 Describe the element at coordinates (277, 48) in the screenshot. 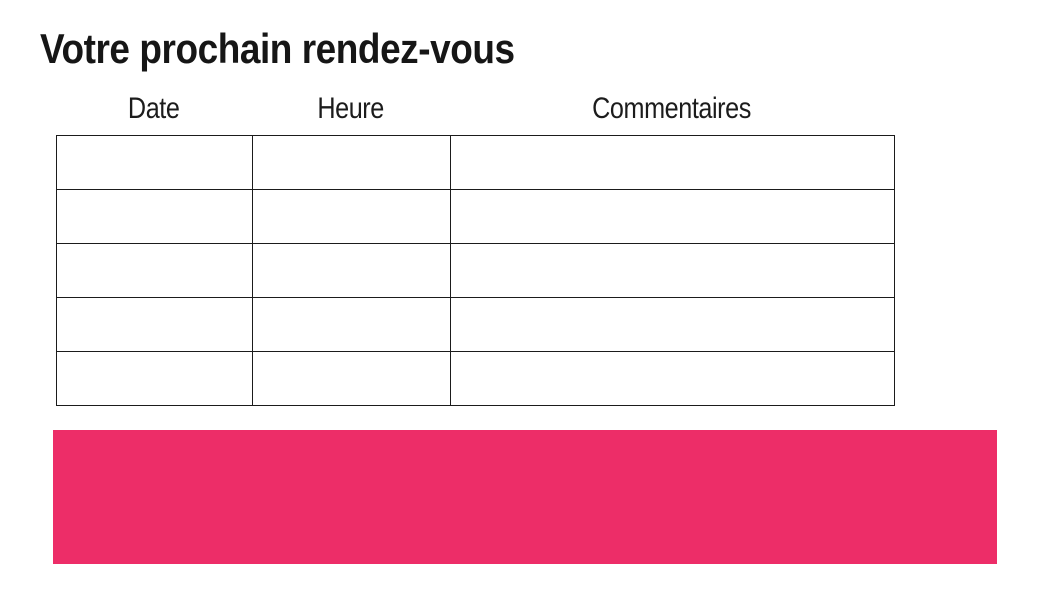

I see `page-title-text: Votre prochain rendez-vous` at that location.